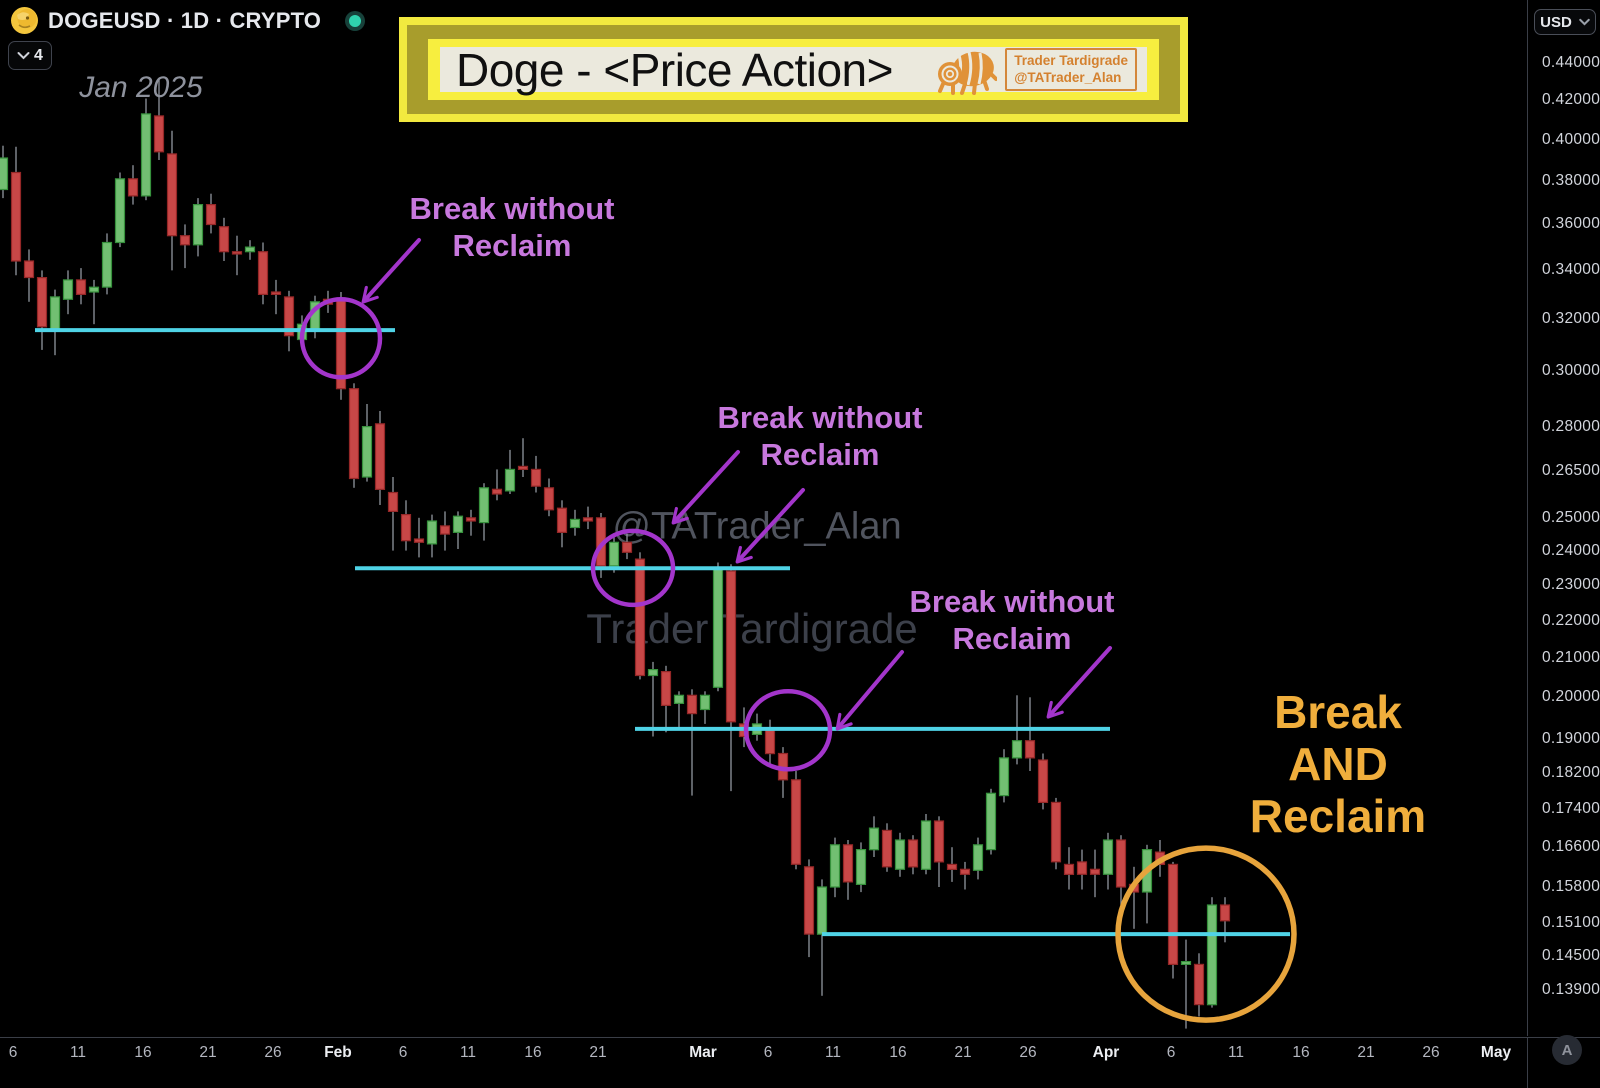 The image size is (1600, 1088). What do you see at coordinates (185, 20) in the screenshot?
I see `symbol-title: DOGEUSD · 1D · CRYPTO` at bounding box center [185, 20].